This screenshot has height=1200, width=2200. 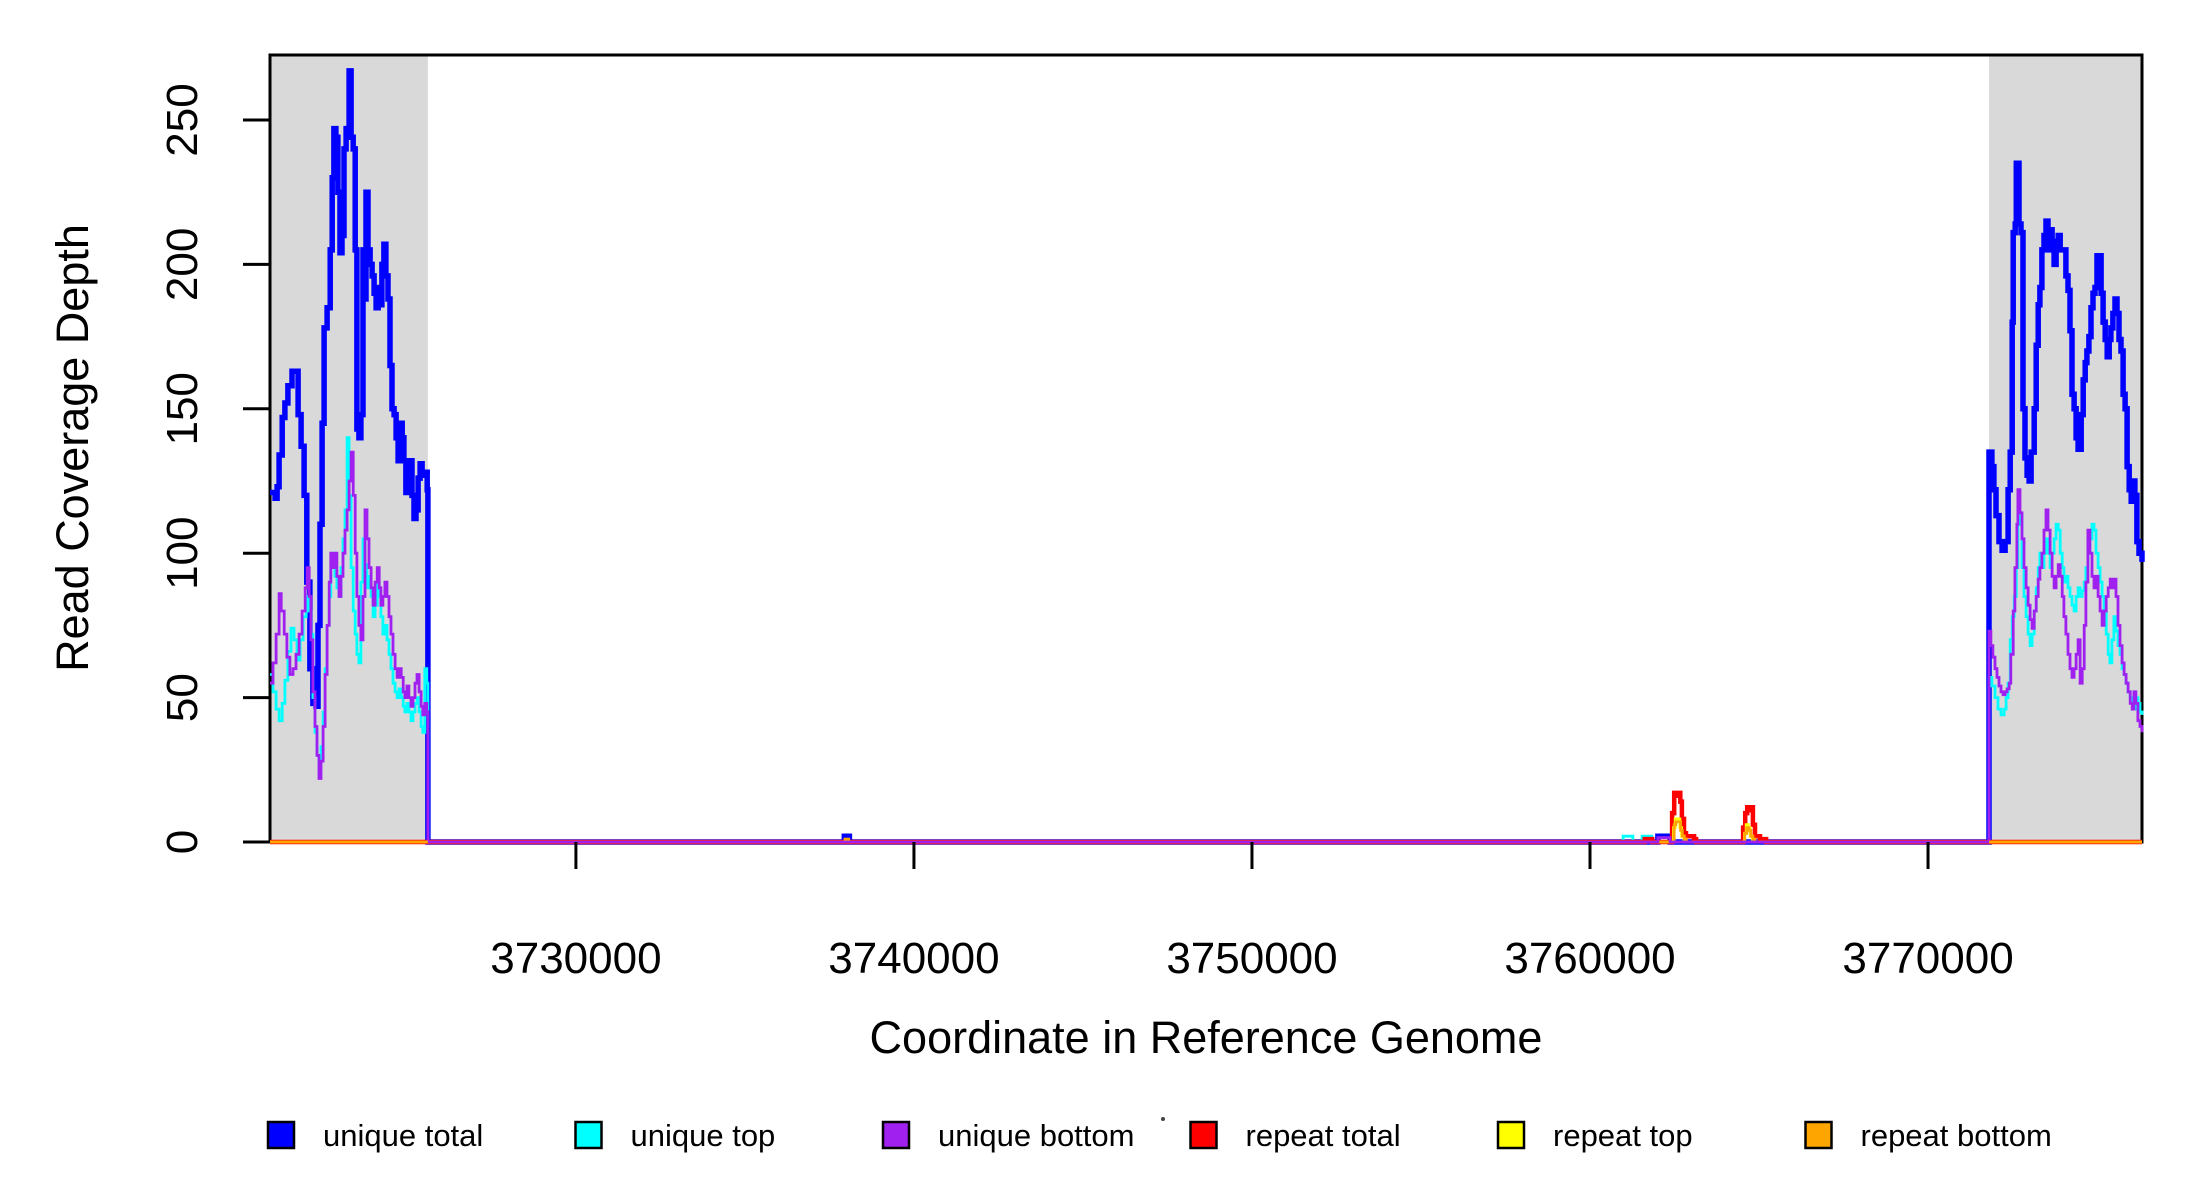 What do you see at coordinates (182, 408) in the screenshot?
I see `y-tick-label: 150` at bounding box center [182, 408].